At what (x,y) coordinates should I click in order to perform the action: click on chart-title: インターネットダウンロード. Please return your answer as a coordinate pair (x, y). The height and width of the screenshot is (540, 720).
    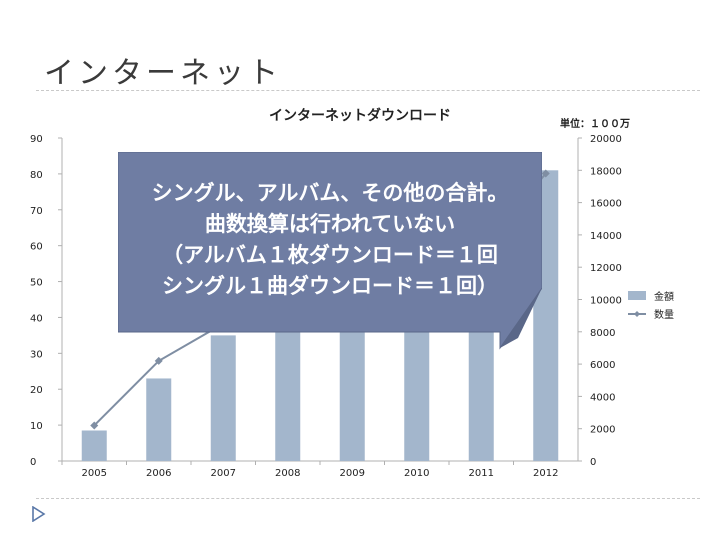
    Looking at the image, I should click on (360, 115).